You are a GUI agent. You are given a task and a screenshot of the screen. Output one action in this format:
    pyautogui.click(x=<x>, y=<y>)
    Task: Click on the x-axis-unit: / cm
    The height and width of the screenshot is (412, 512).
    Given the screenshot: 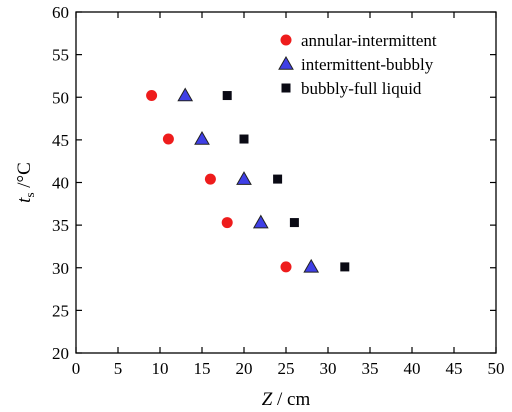 What is the action you would take?
    pyautogui.click(x=291, y=399)
    